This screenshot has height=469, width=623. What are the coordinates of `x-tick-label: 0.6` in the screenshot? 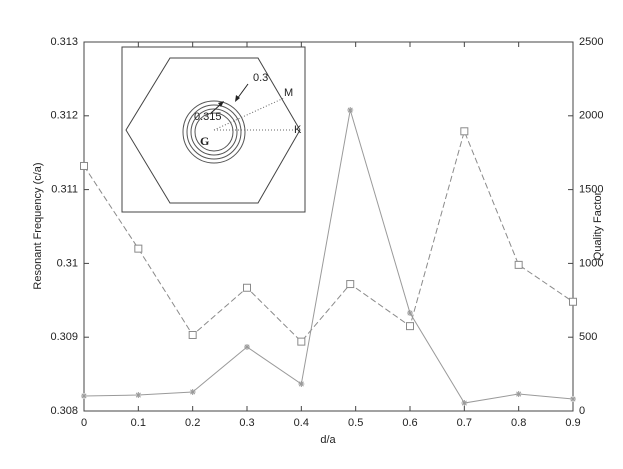 It's located at (409, 423).